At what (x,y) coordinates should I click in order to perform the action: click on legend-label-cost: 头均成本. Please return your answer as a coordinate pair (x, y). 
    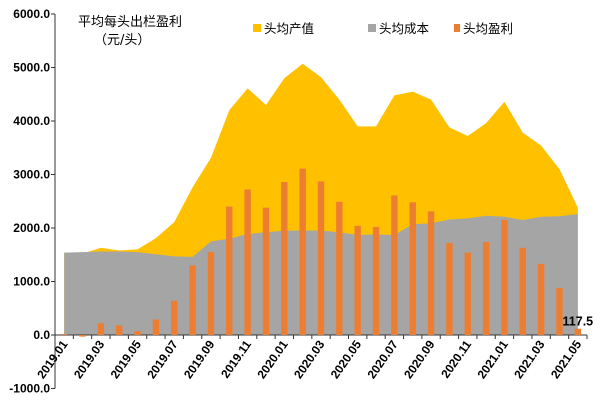
    Looking at the image, I should click on (404, 28).